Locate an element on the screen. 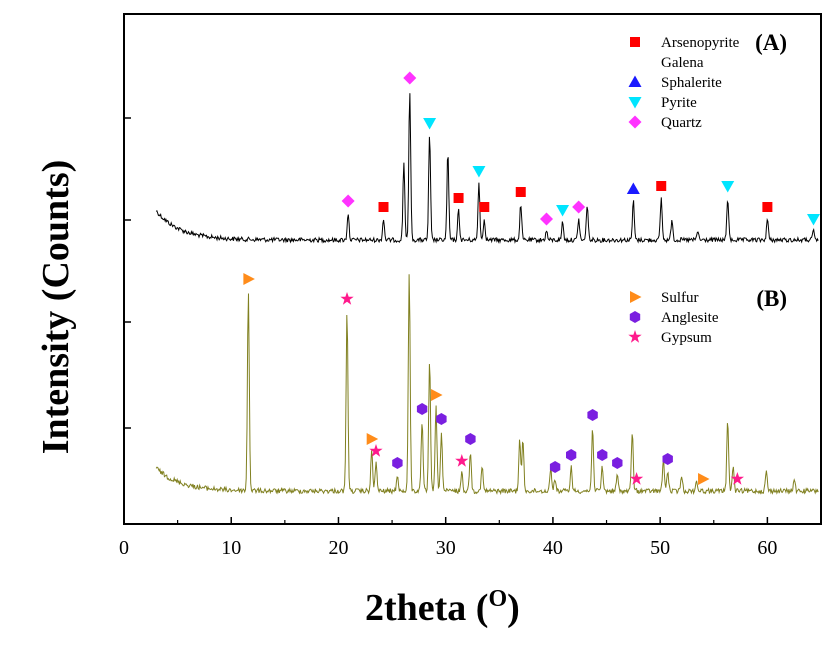  marker-sulfur-29.1 is located at coordinates (437, 395).